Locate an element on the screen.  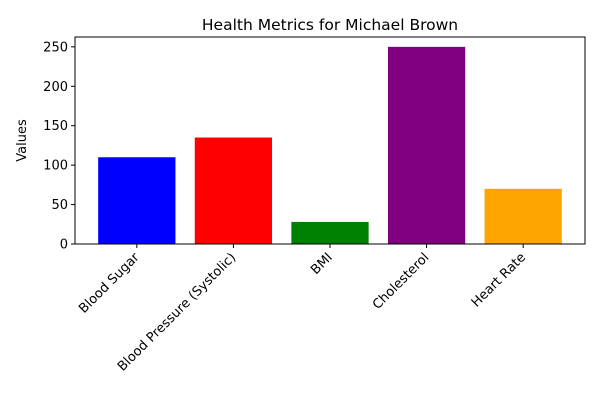
bar-blood-sugar is located at coordinates (137, 200).